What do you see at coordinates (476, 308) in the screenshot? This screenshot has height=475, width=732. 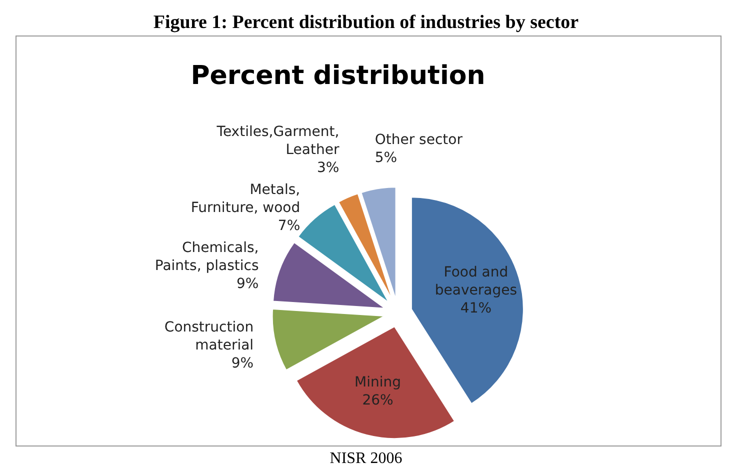 I see `data-label: 41%` at bounding box center [476, 308].